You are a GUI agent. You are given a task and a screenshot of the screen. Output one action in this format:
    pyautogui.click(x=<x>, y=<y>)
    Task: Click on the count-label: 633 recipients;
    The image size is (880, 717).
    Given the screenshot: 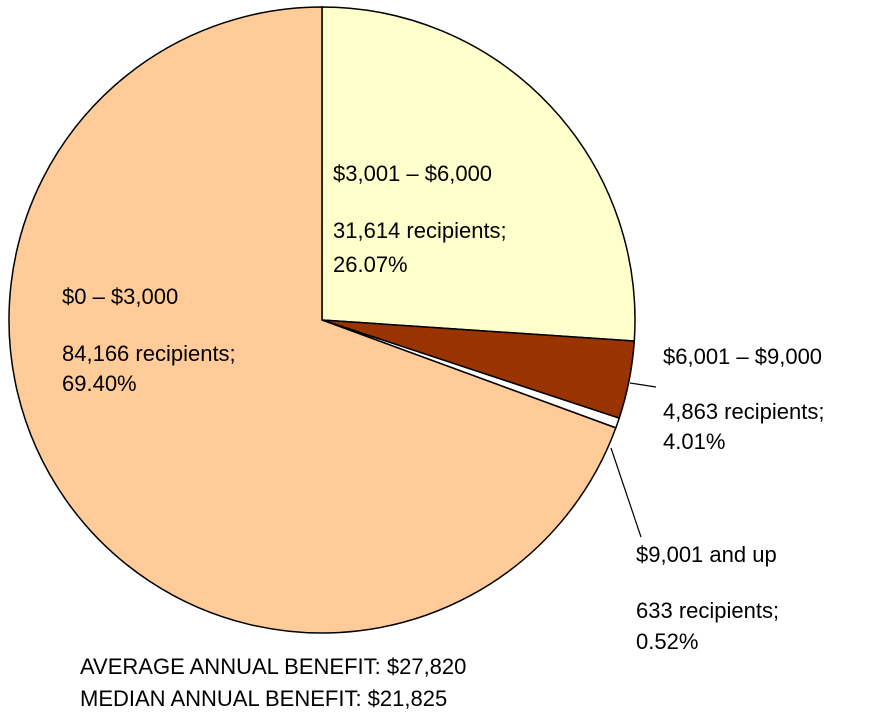 What is the action you would take?
    pyautogui.click(x=707, y=610)
    